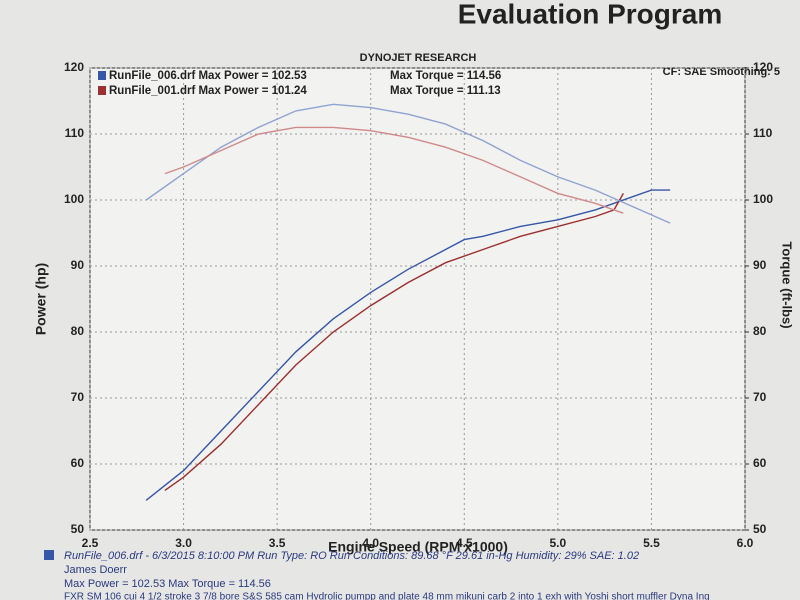 This screenshot has height=600, width=800. Describe the element at coordinates (445, 76) in the screenshot. I see `legend-label: Max Torque = 114.56` at that location.